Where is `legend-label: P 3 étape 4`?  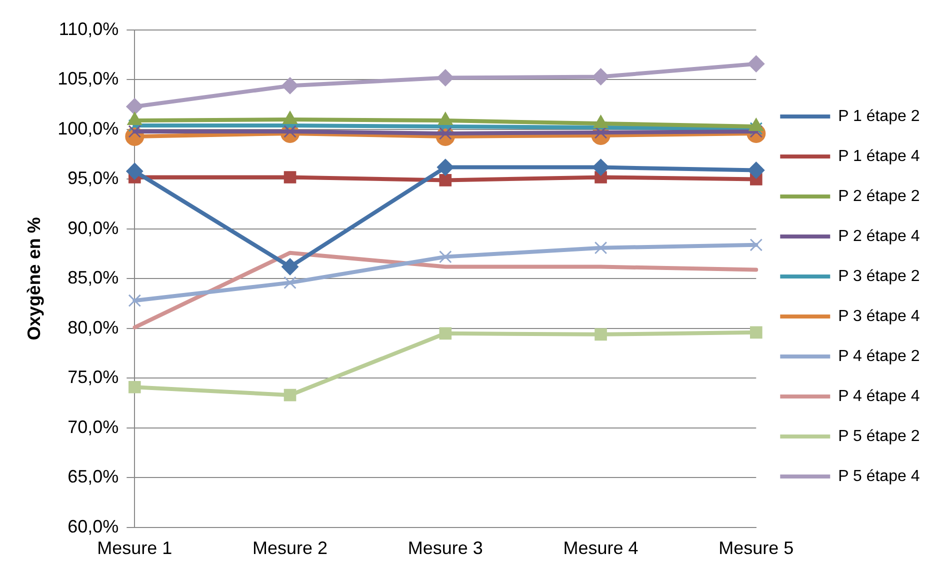 legend-label: P 3 étape 4 is located at coordinates (879, 316).